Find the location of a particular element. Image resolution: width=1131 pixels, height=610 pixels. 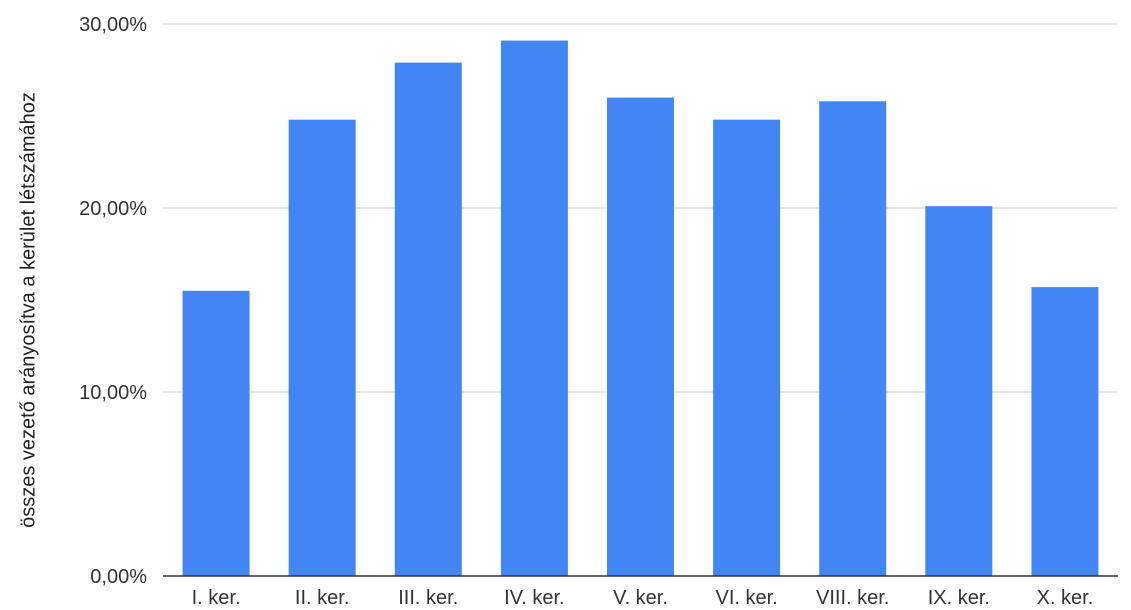

y-tick-label: 10,00% is located at coordinates (113, 393).